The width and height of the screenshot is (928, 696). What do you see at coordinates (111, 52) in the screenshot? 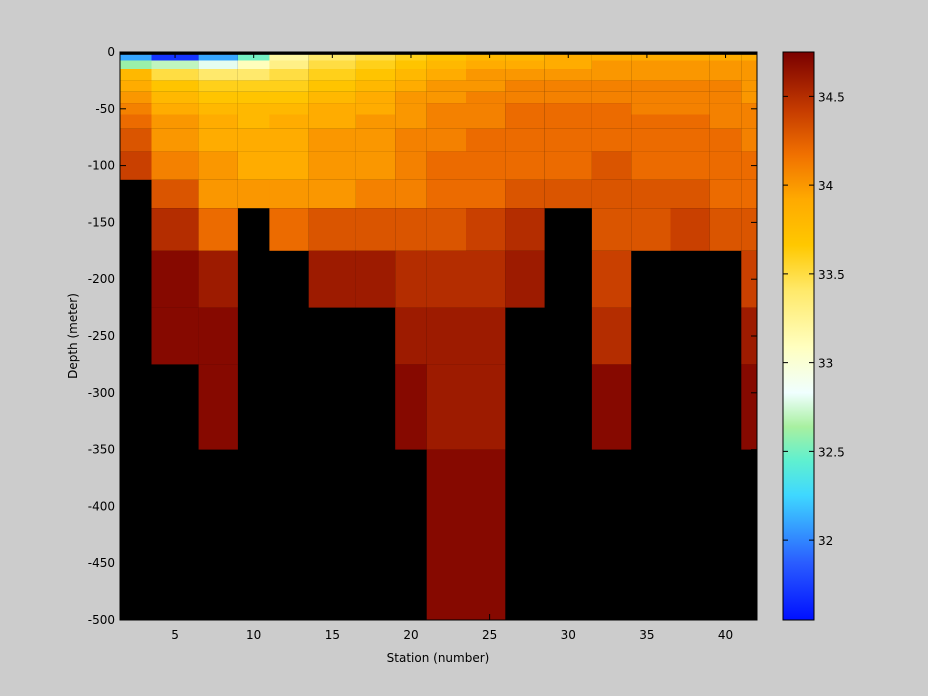
I see `y-tick-label: 0` at bounding box center [111, 52].